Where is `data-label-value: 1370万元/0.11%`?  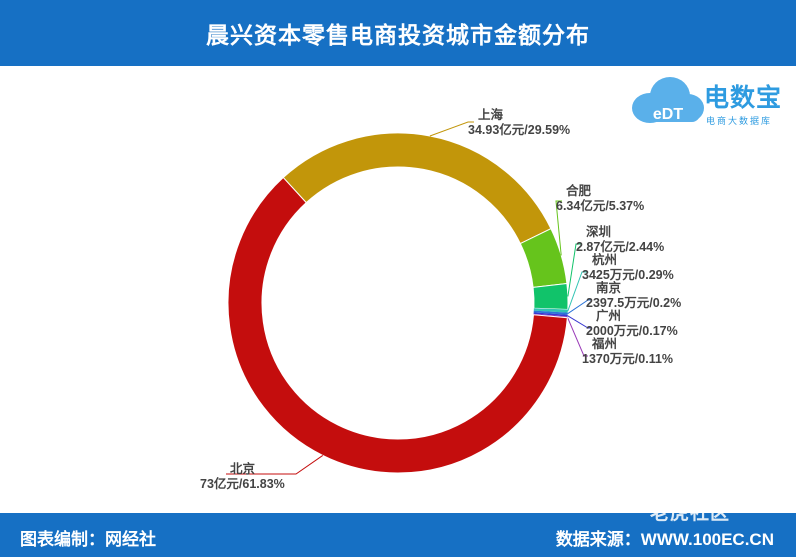
data-label-value: 1370万元/0.11% is located at coordinates (627, 359).